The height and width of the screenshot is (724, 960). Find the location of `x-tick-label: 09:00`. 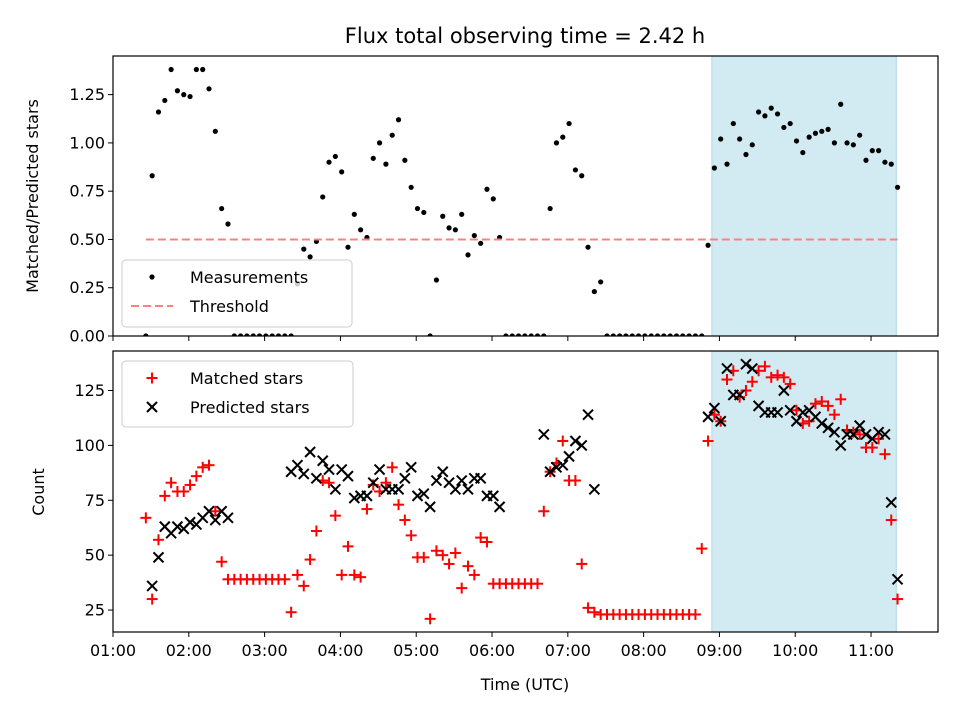

x-tick-label: 09:00 is located at coordinates (719, 650).